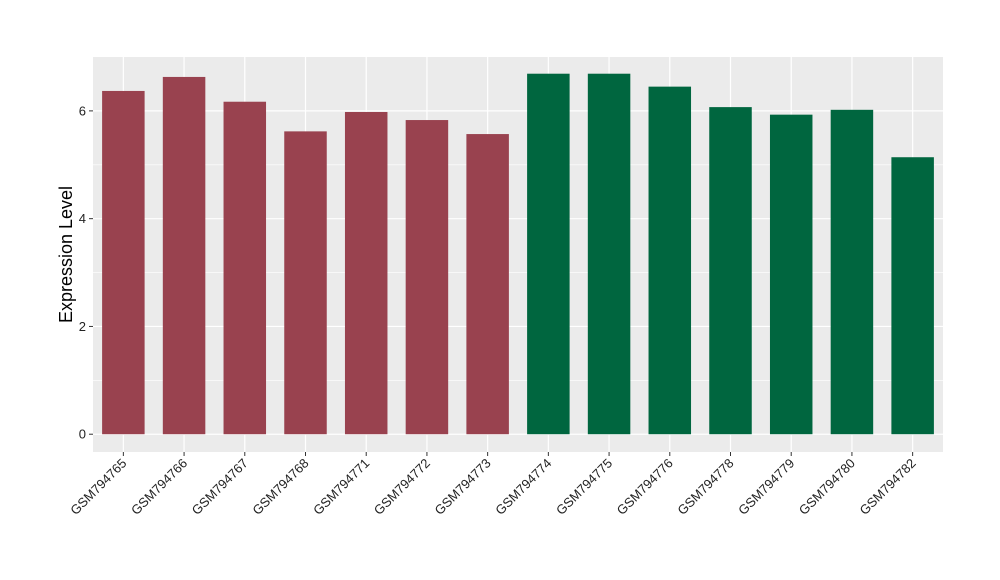 The height and width of the screenshot is (580, 1000). I want to click on y-tick-label: 4, so click(82, 218).